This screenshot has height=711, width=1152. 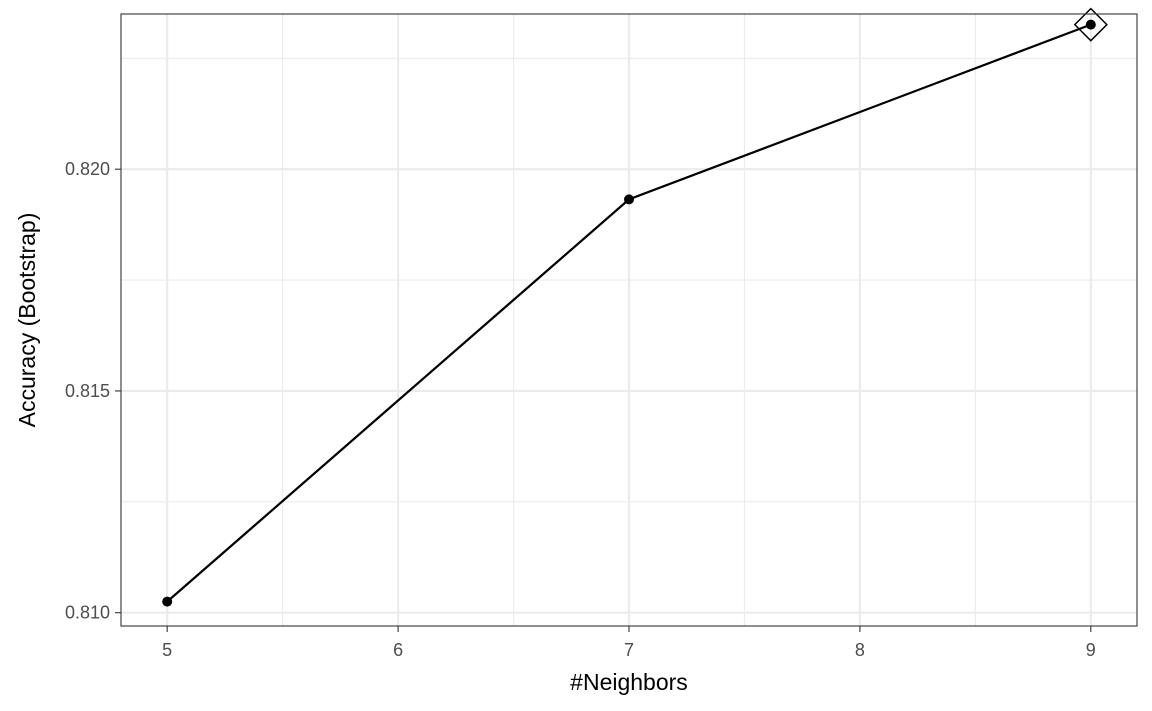 What do you see at coordinates (860, 650) in the screenshot?
I see `x-tick-label: 8` at bounding box center [860, 650].